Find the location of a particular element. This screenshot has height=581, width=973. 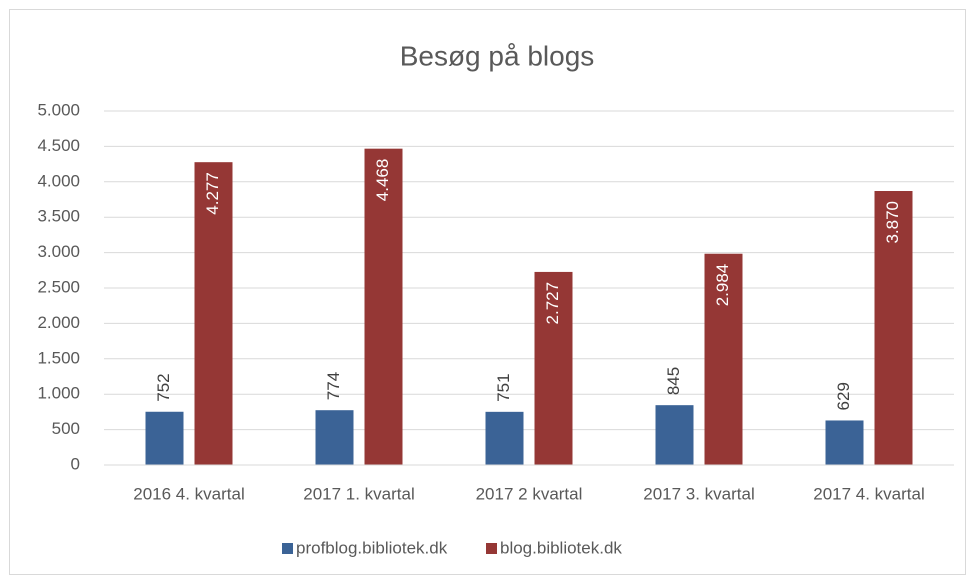

y-tick-label: 2.000 is located at coordinates (58, 322).